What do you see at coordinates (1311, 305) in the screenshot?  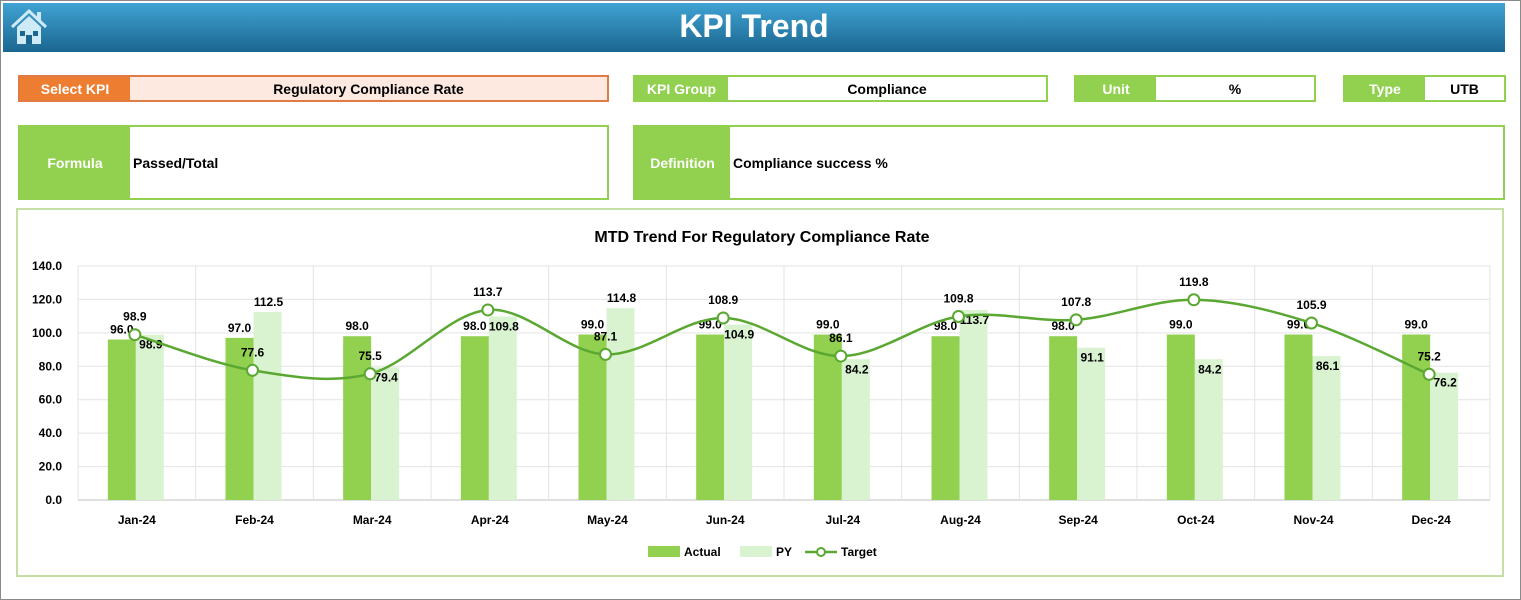 I see `label-target: 105.9` at bounding box center [1311, 305].